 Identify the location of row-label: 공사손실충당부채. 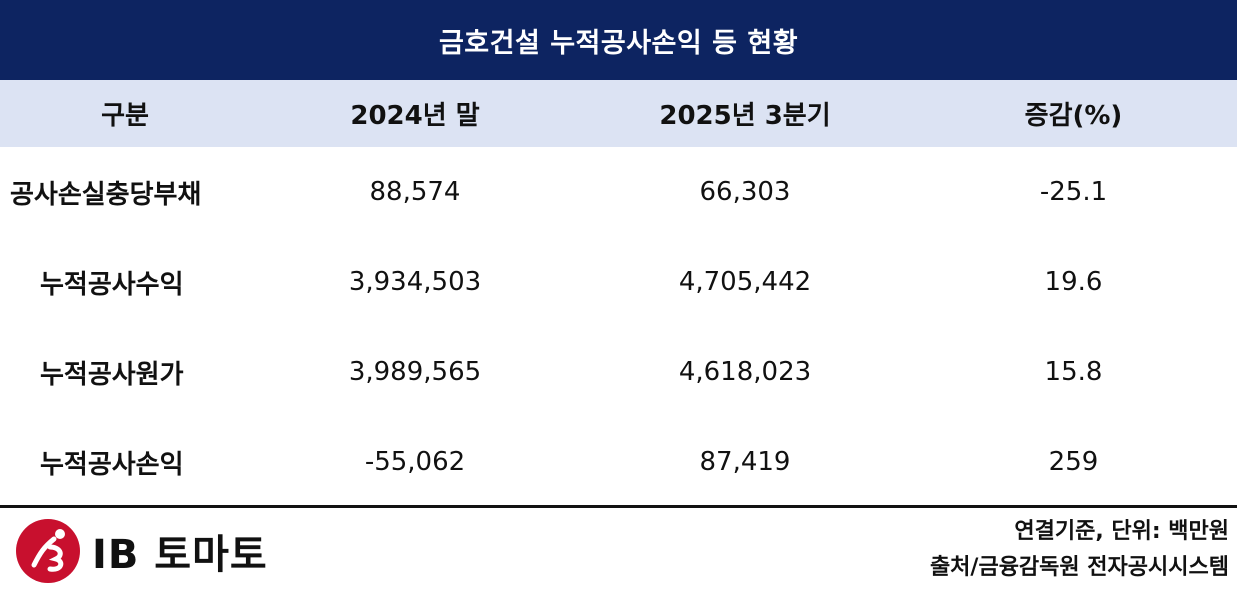
(106, 194).